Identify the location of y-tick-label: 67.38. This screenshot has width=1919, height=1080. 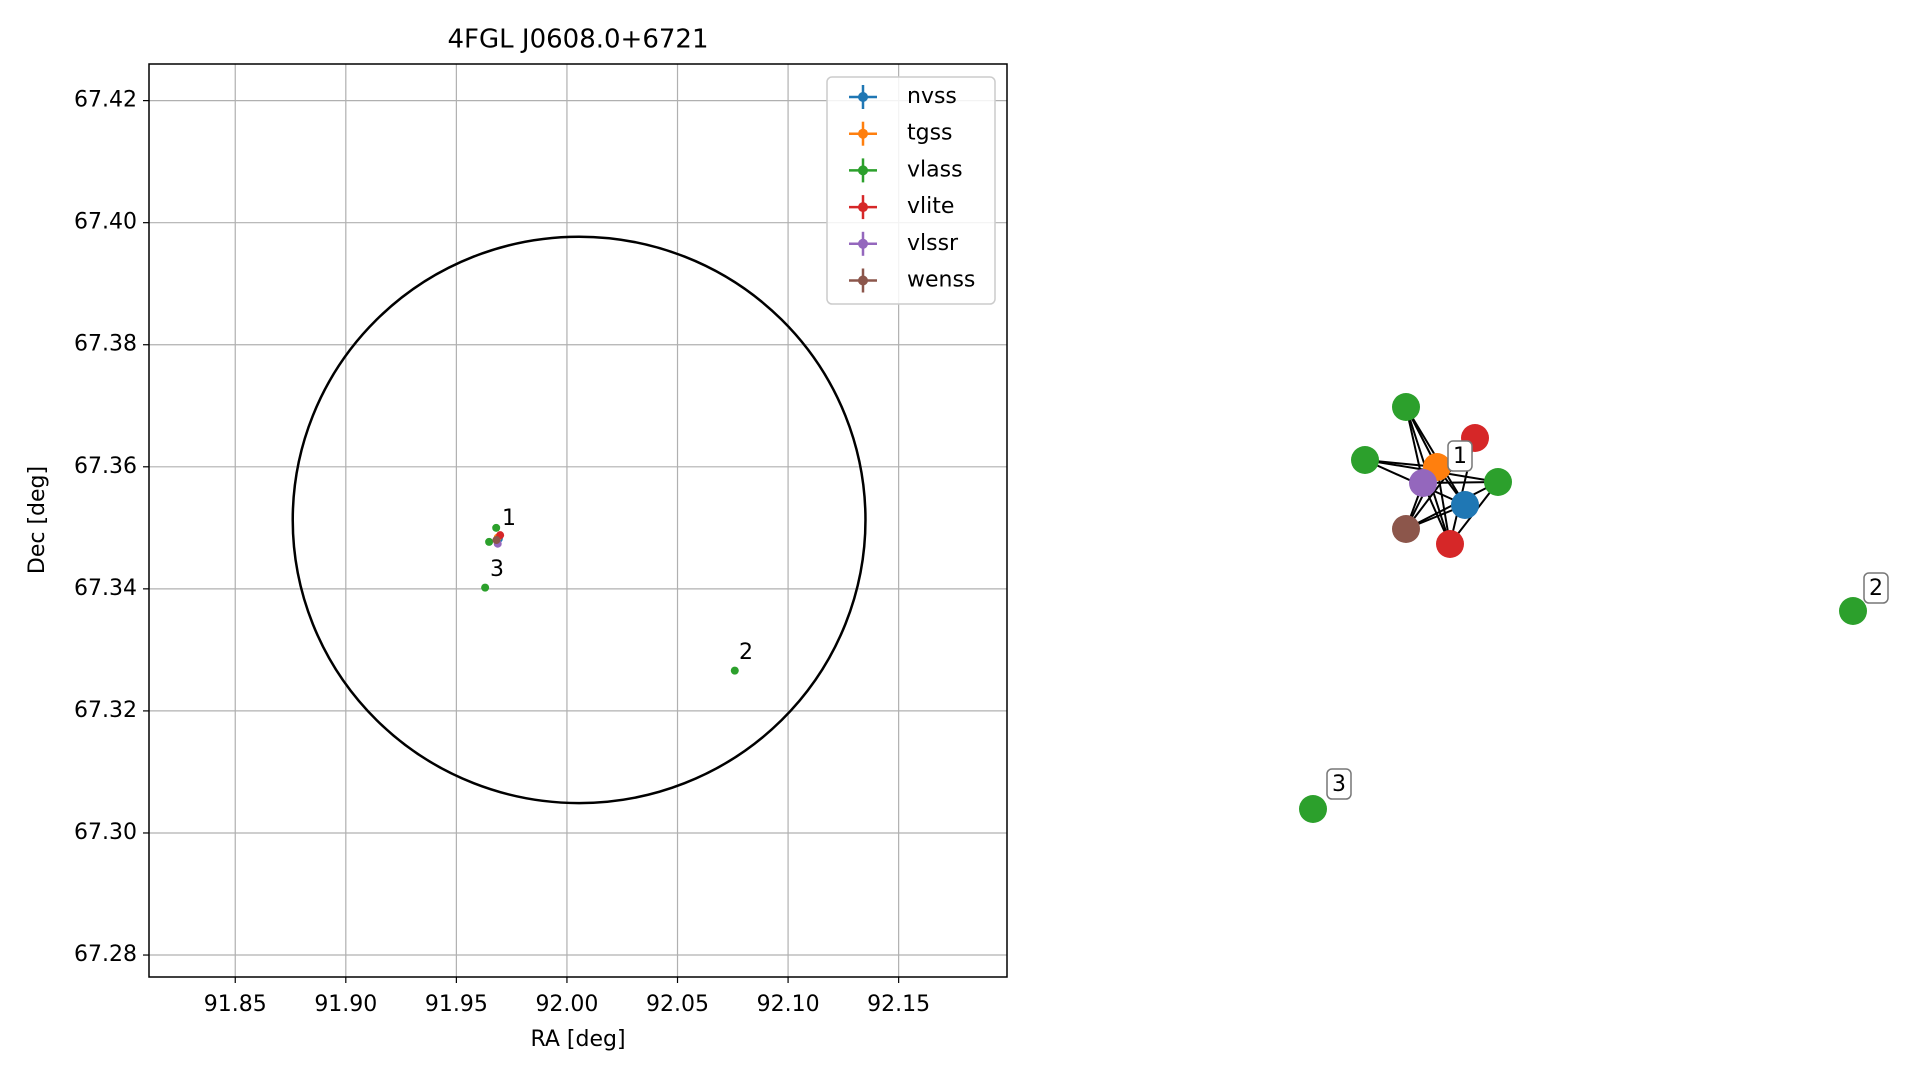
(105, 344).